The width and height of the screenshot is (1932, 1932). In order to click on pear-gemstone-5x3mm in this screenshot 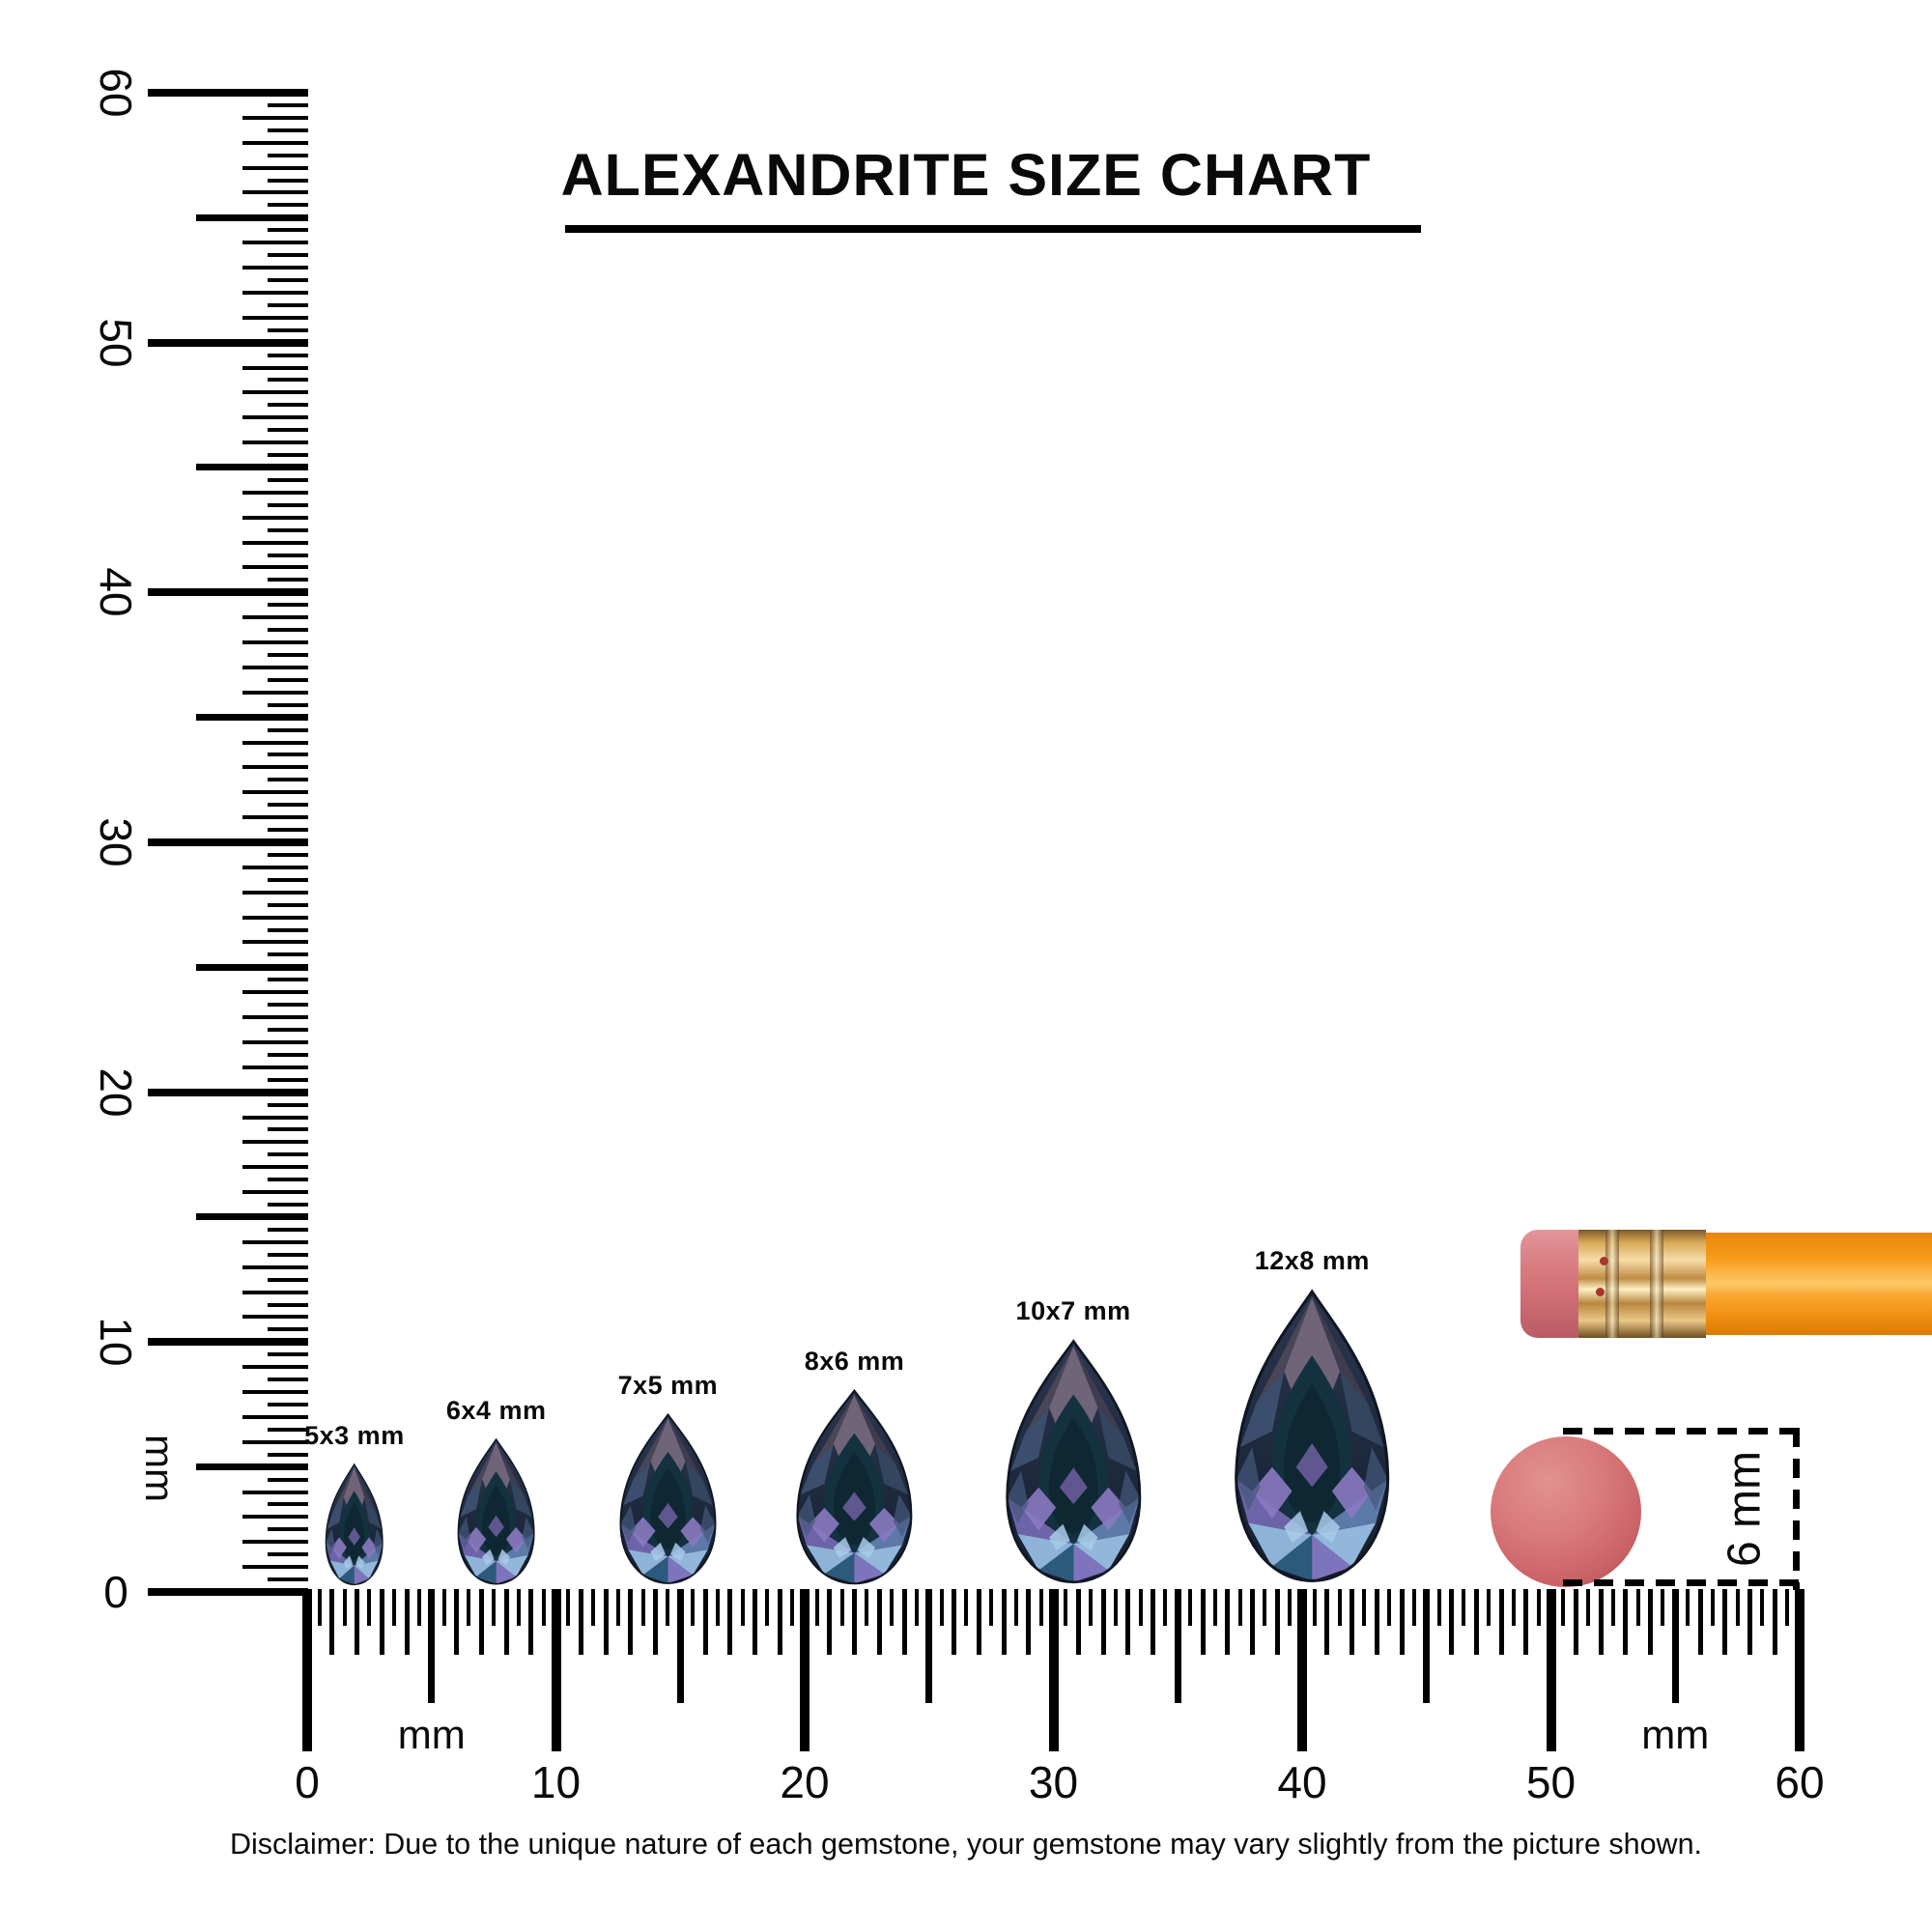, I will do `click(354, 1524)`.